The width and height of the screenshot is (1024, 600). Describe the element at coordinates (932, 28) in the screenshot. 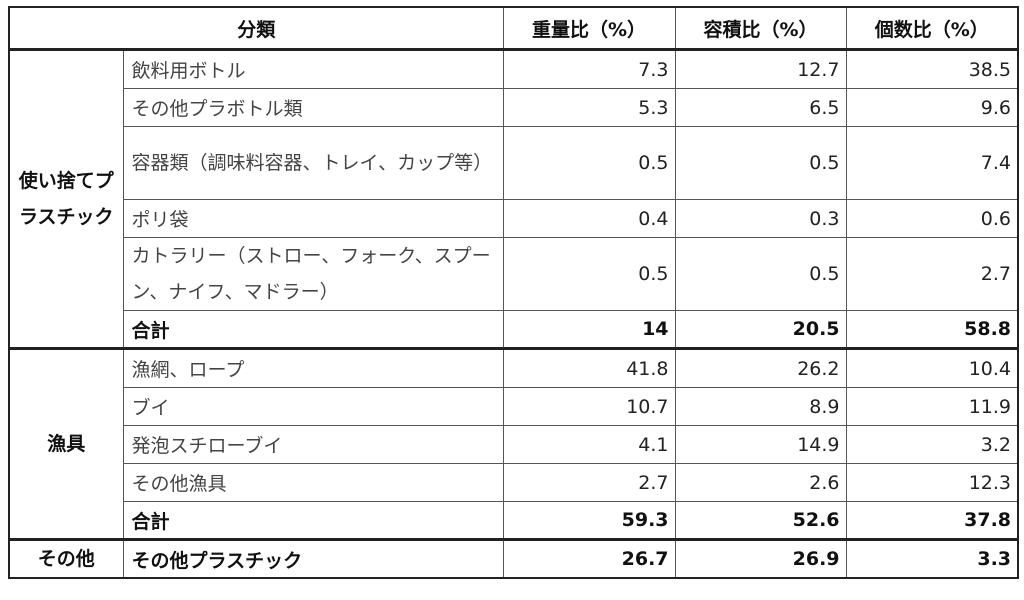

I see `header-count: 個数比（%）` at that location.